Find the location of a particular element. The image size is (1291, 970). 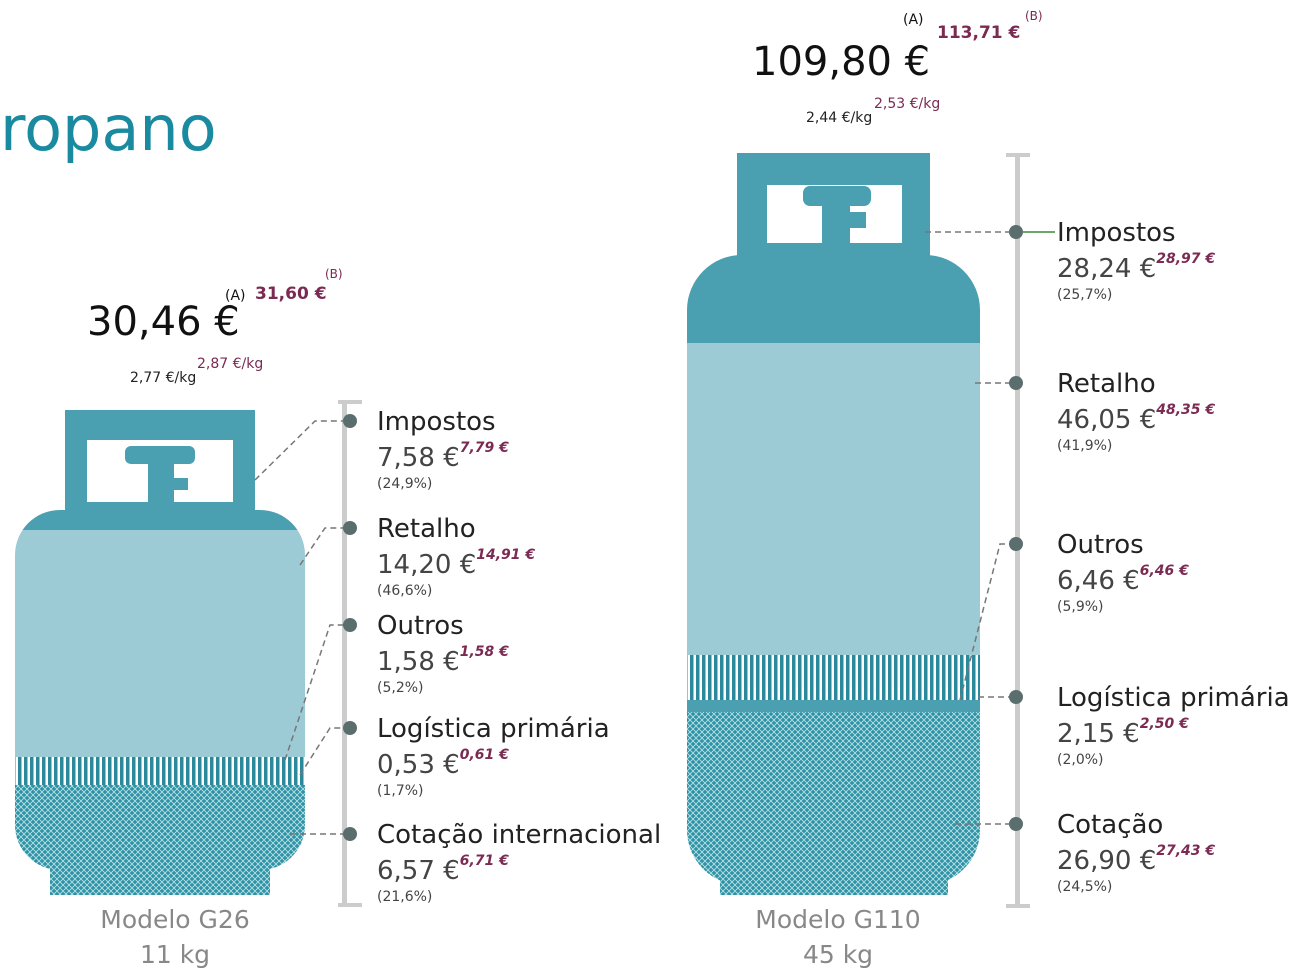

value-a: 1,58 € is located at coordinates (418, 662).